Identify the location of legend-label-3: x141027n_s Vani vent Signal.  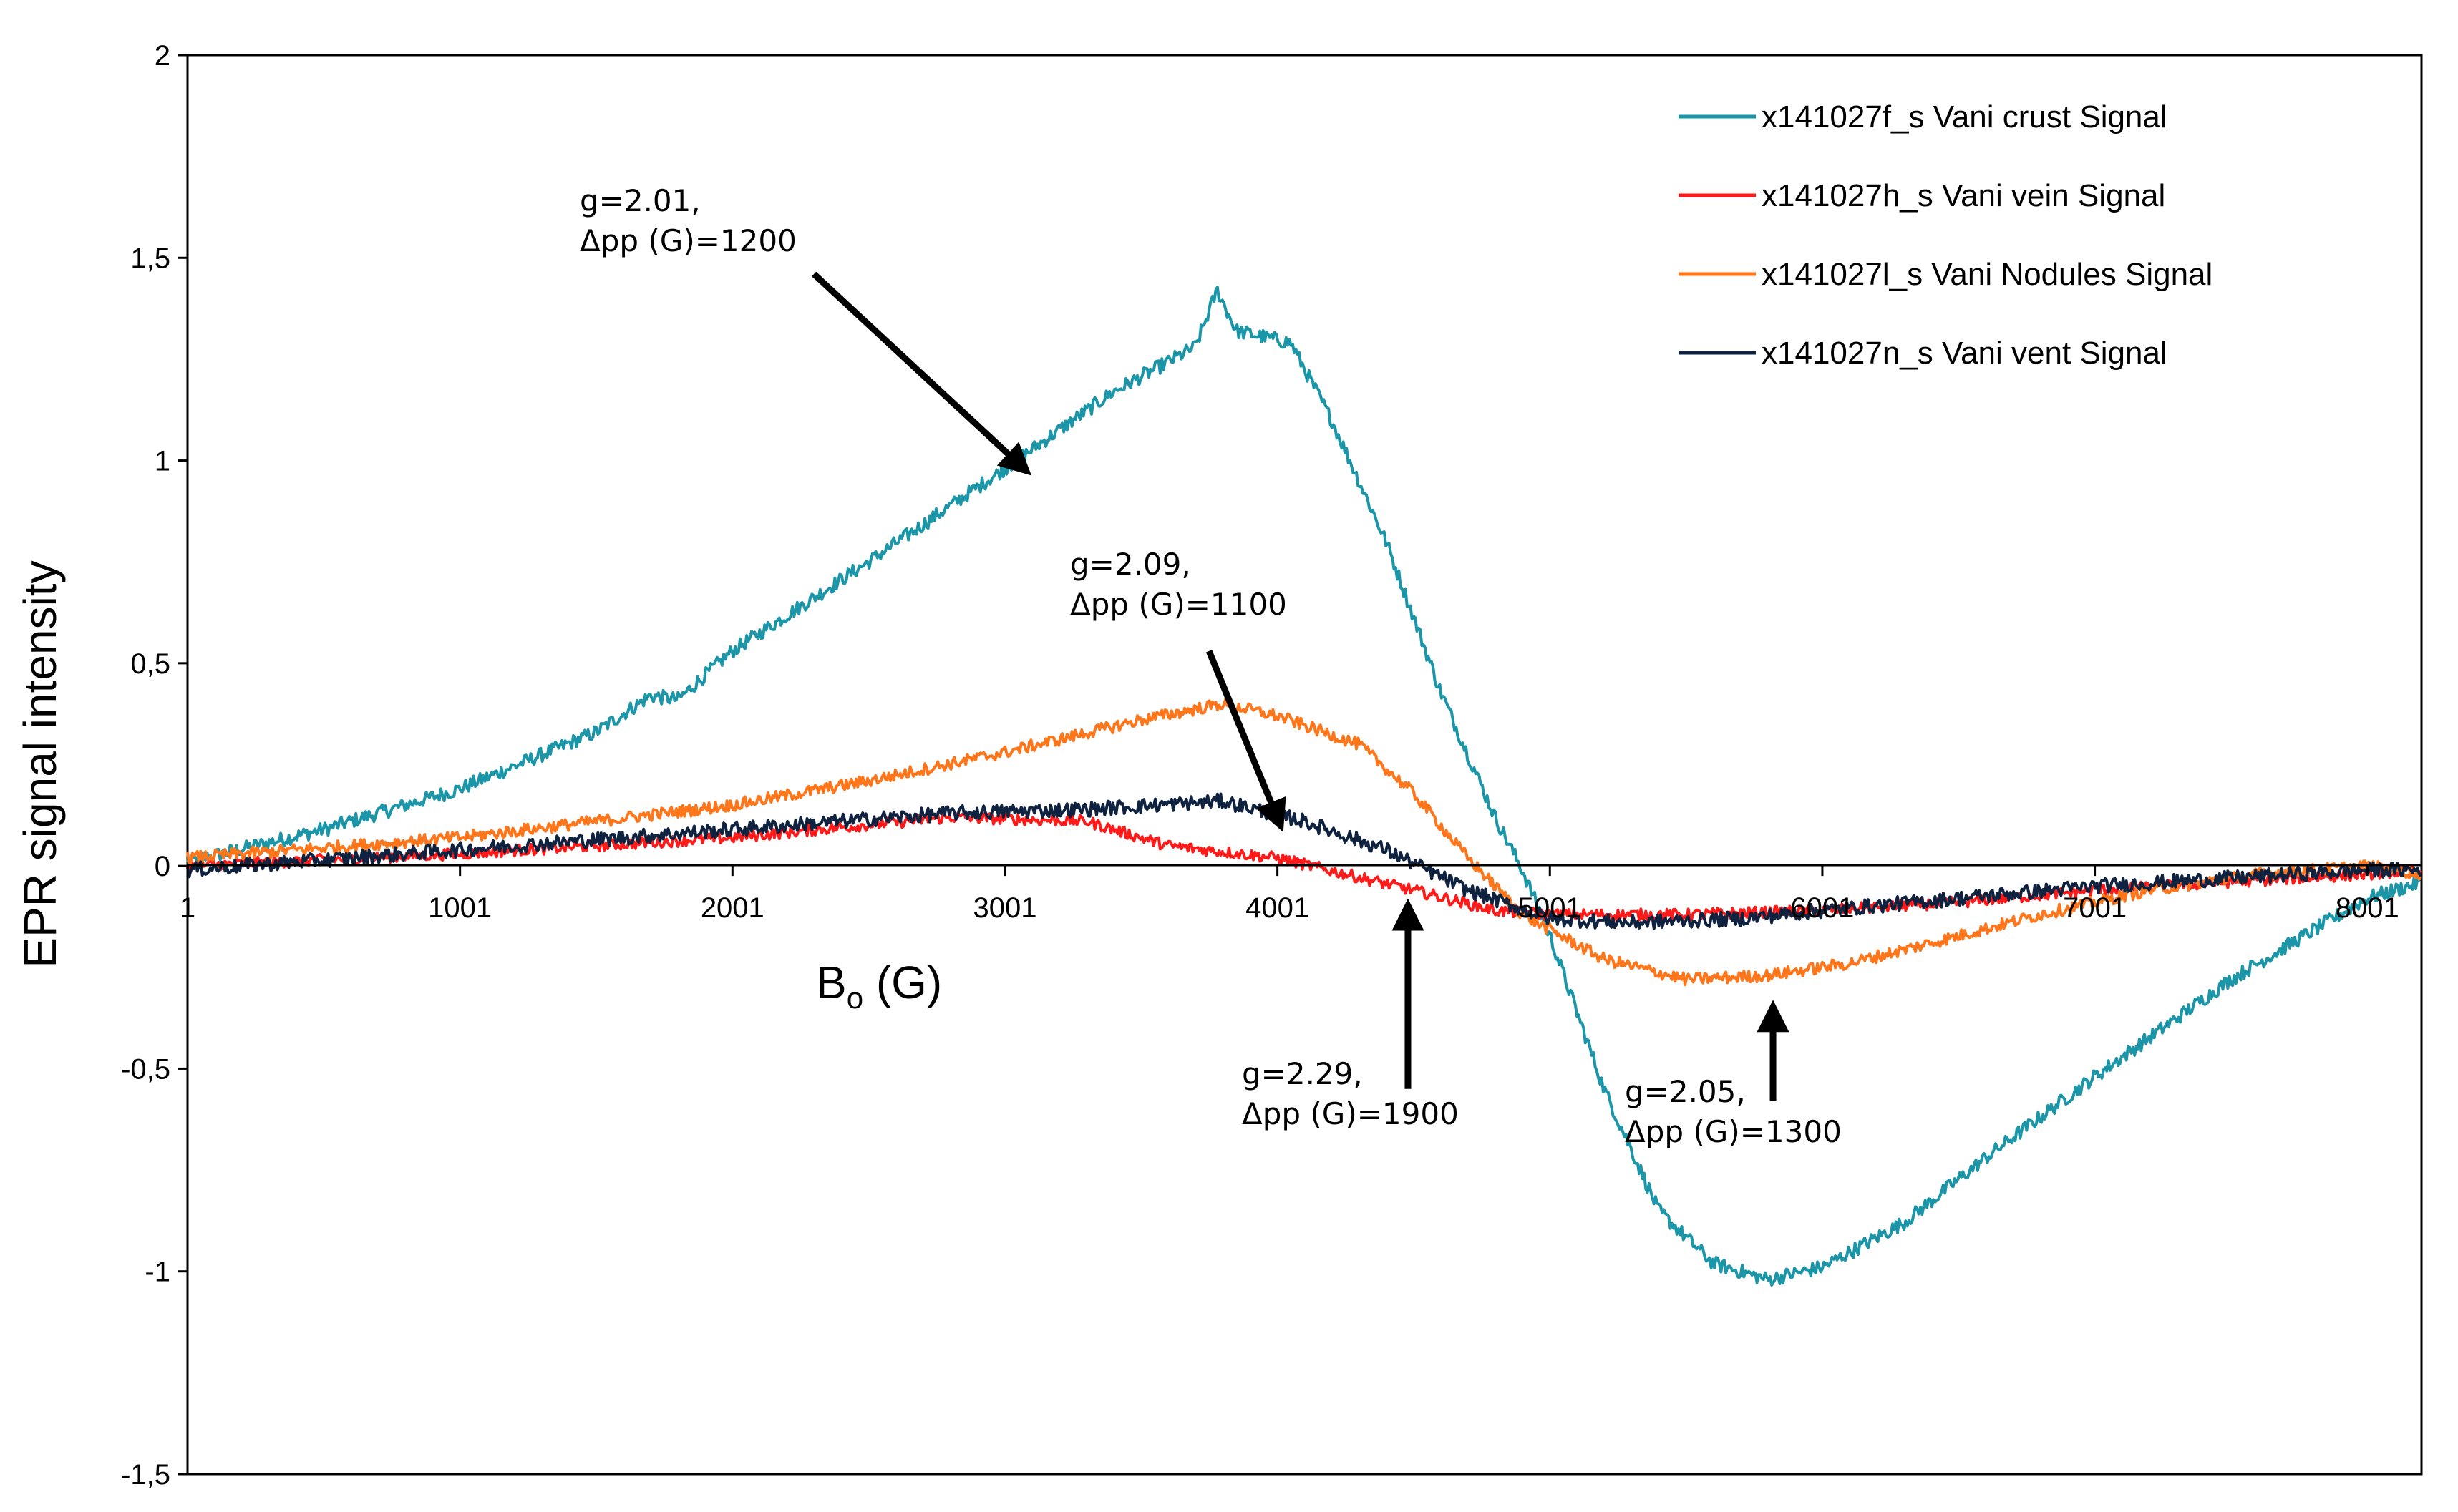
(1965, 353).